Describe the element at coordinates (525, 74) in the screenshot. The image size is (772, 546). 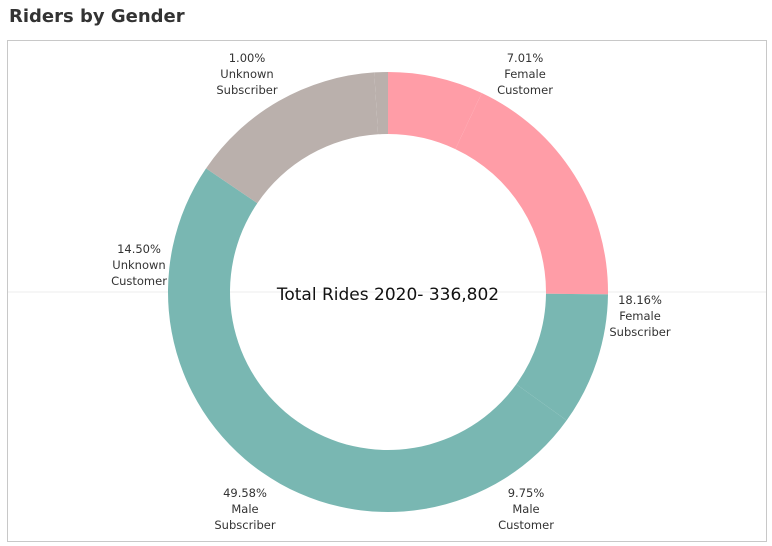
I see `slice-label-female-customer: 7.01% Female Customer` at that location.